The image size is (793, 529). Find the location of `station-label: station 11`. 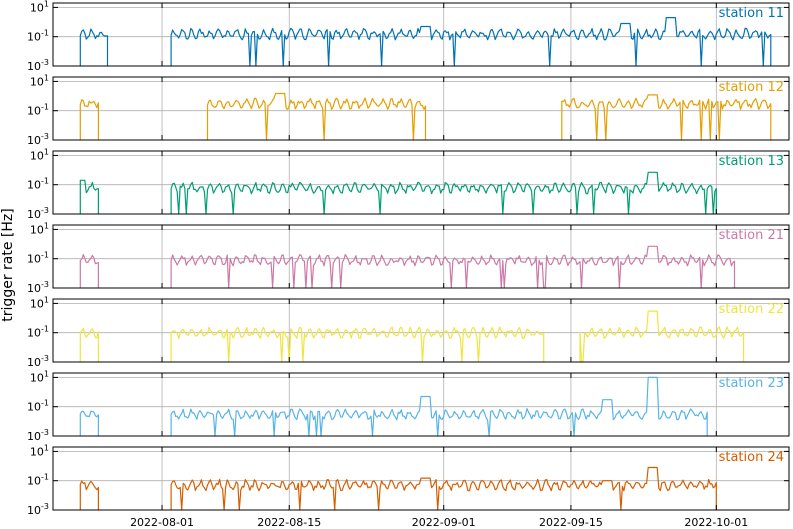

station-label: station 11 is located at coordinates (751, 13).